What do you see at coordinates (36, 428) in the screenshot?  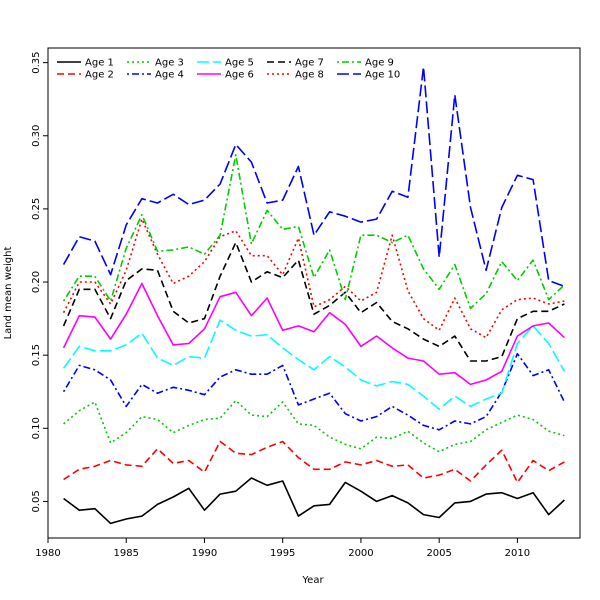 I see `y-tick-label: 0.10` at bounding box center [36, 428].